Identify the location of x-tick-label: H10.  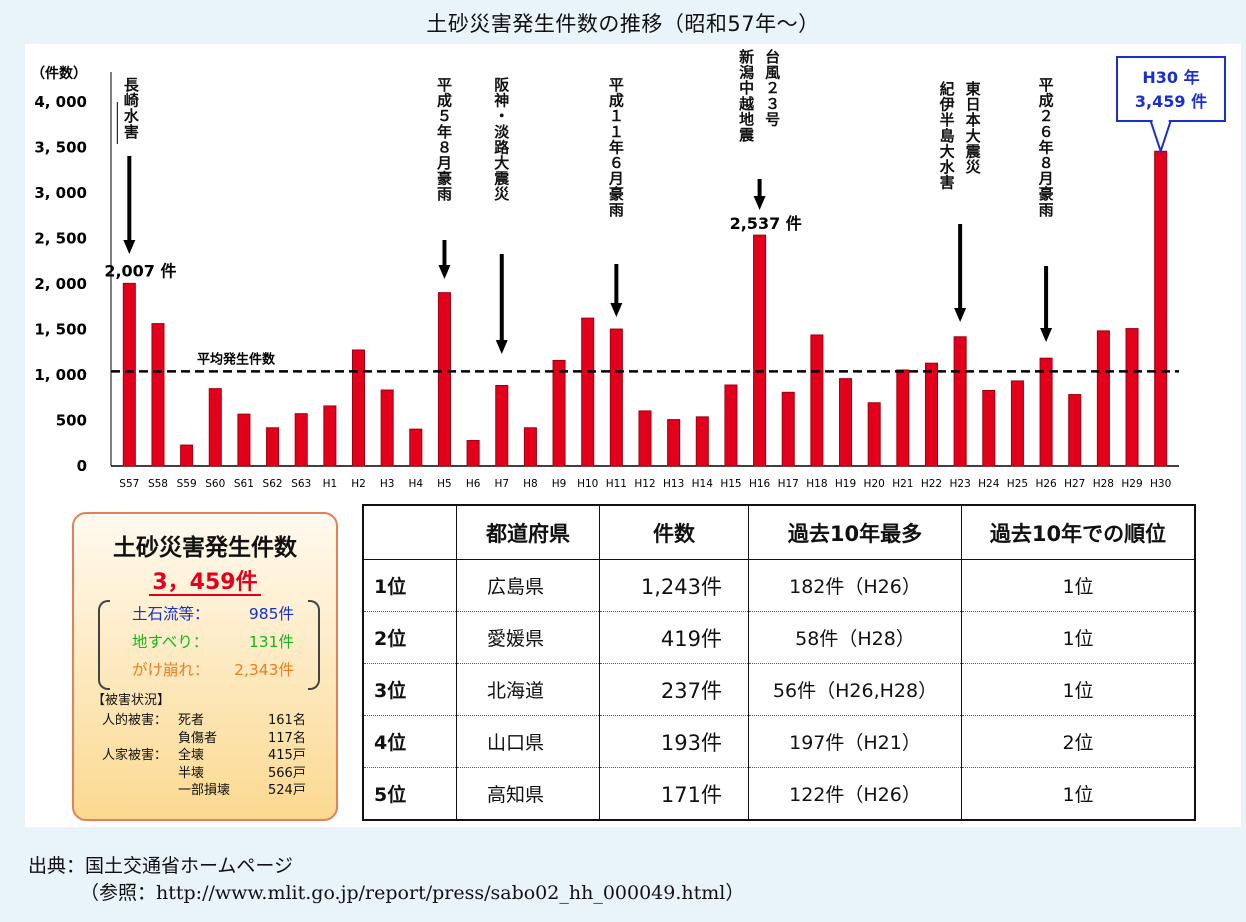
(587, 484).